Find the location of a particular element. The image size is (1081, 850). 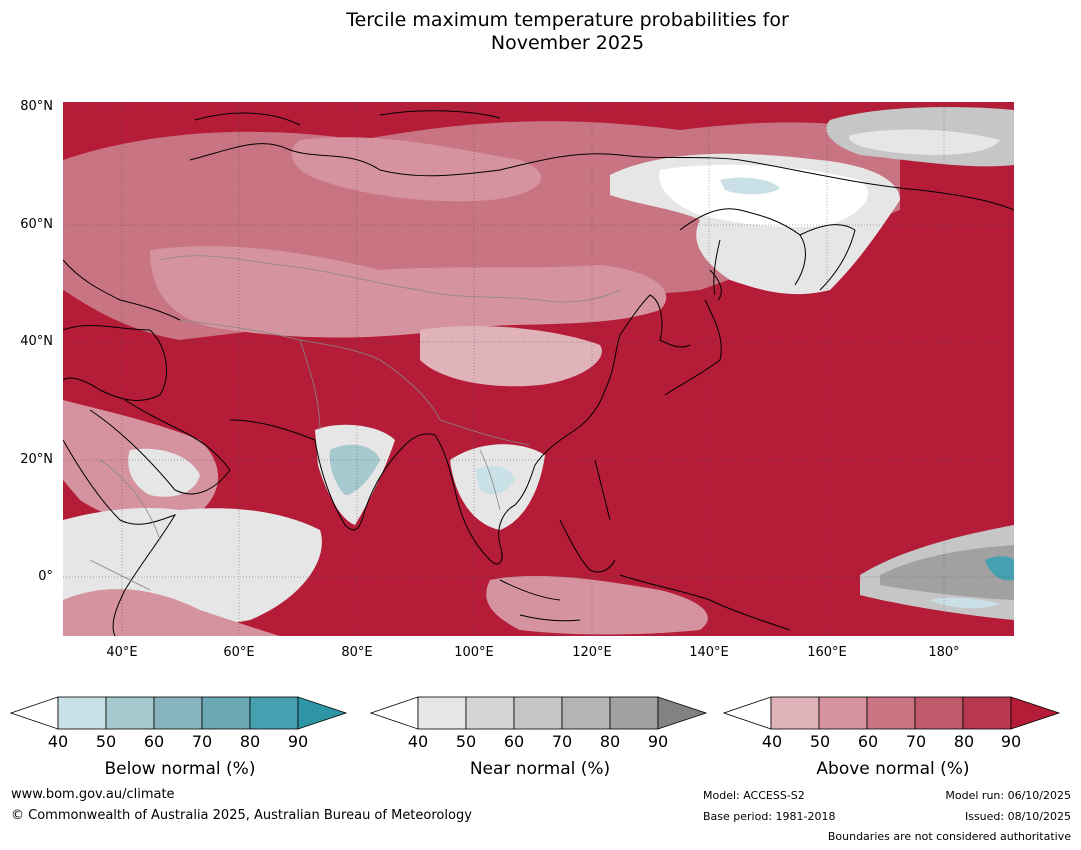

below-tick-70: 70 is located at coordinates (202, 741).